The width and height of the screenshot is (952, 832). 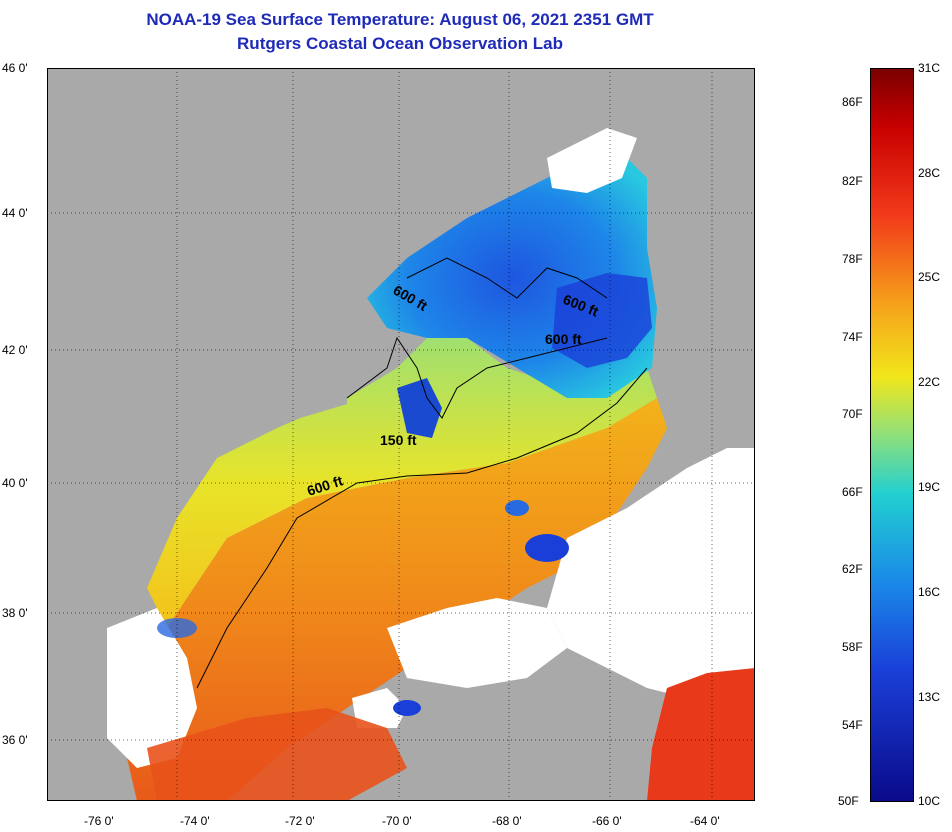 What do you see at coordinates (852, 725) in the screenshot?
I see `cb-fahrenheit-54: 54F` at bounding box center [852, 725].